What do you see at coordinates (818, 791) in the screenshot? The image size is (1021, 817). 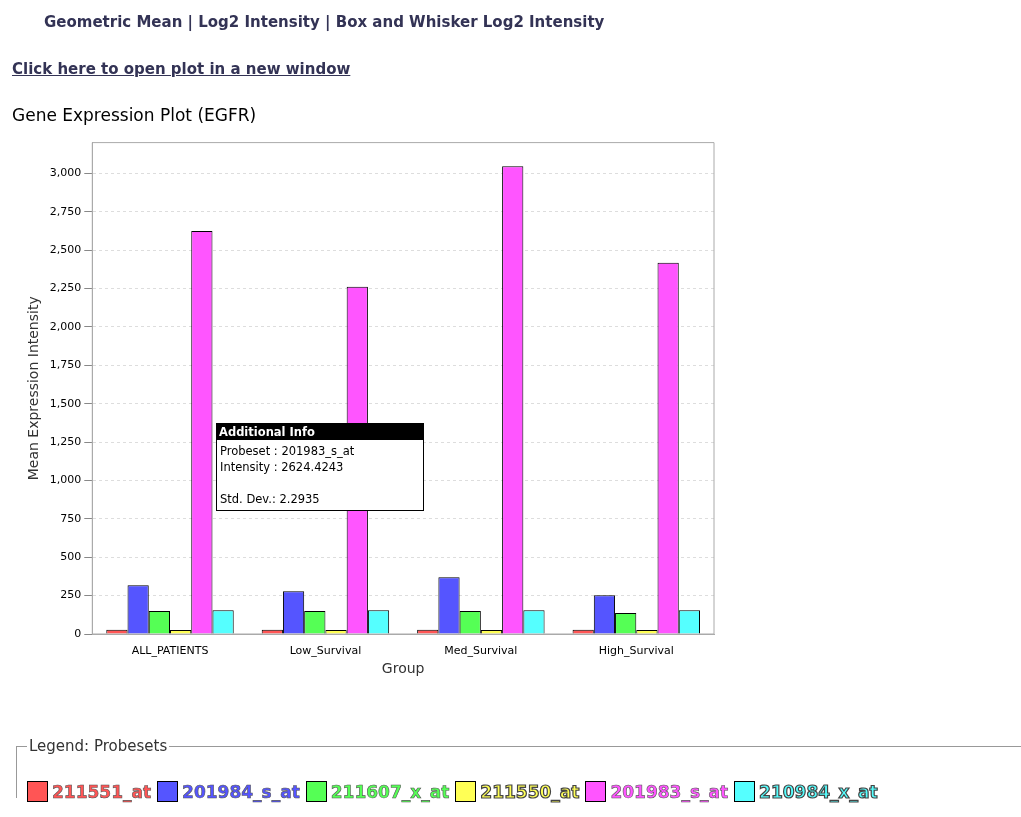 I see `legend-label: 210984_x_at` at bounding box center [818, 791].